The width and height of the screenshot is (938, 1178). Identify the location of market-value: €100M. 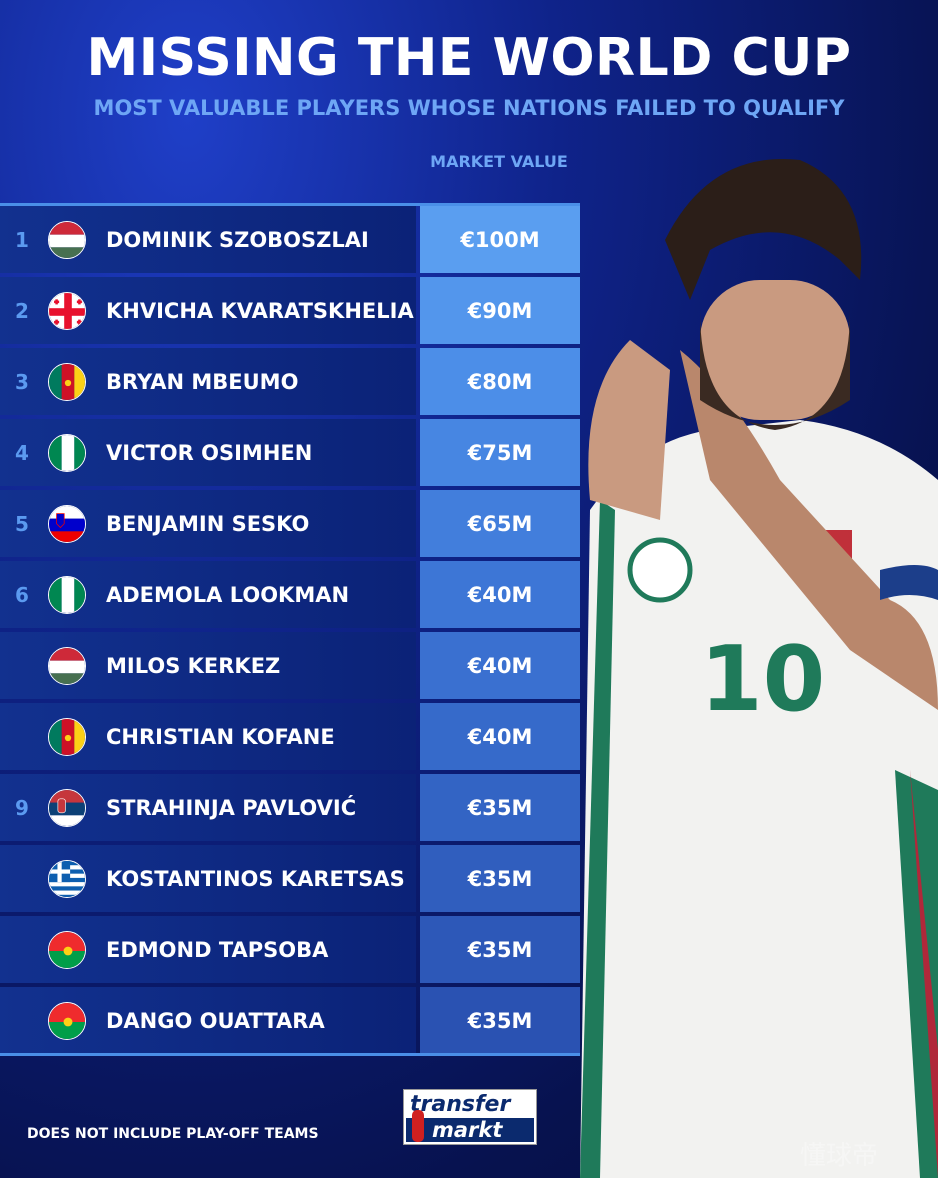
(500, 239).